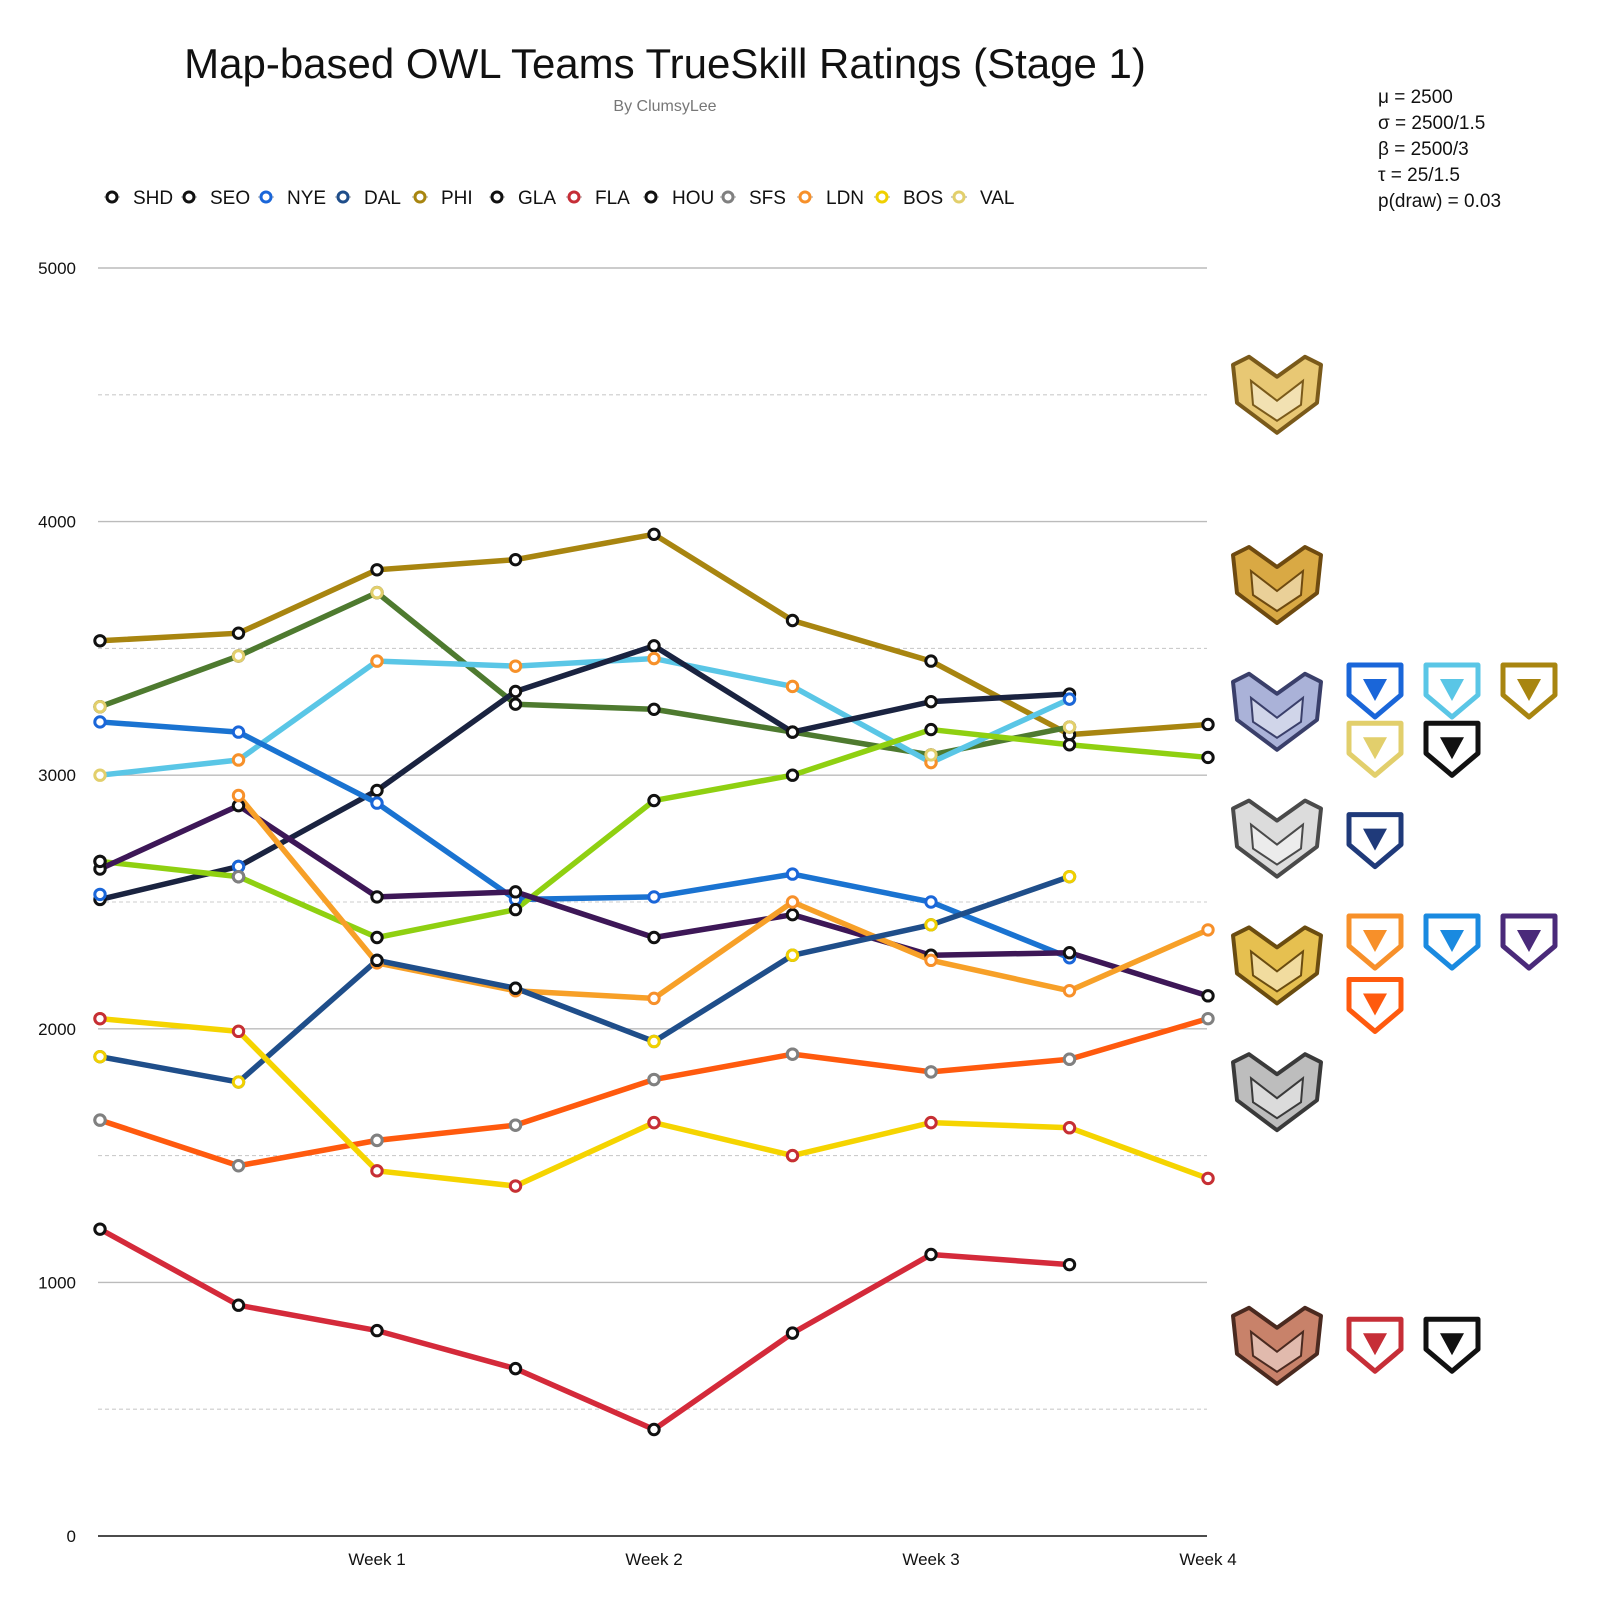 The width and height of the screenshot is (1600, 1600). What do you see at coordinates (292, 198) in the screenshot?
I see `legend-item: NYE` at bounding box center [292, 198].